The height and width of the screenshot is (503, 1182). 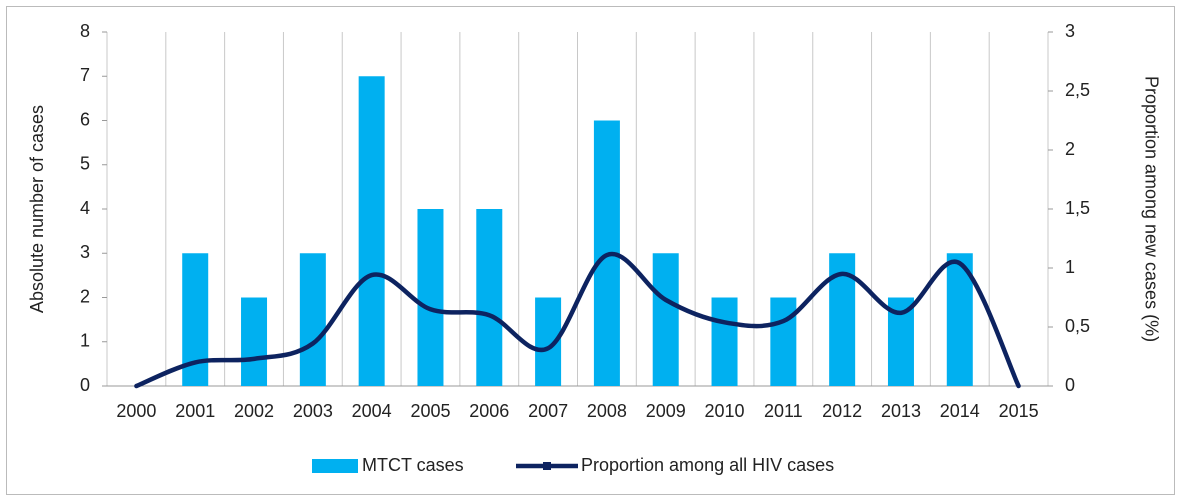 What do you see at coordinates (1070, 31) in the screenshot?
I see `y2-tick-label: 3` at bounding box center [1070, 31].